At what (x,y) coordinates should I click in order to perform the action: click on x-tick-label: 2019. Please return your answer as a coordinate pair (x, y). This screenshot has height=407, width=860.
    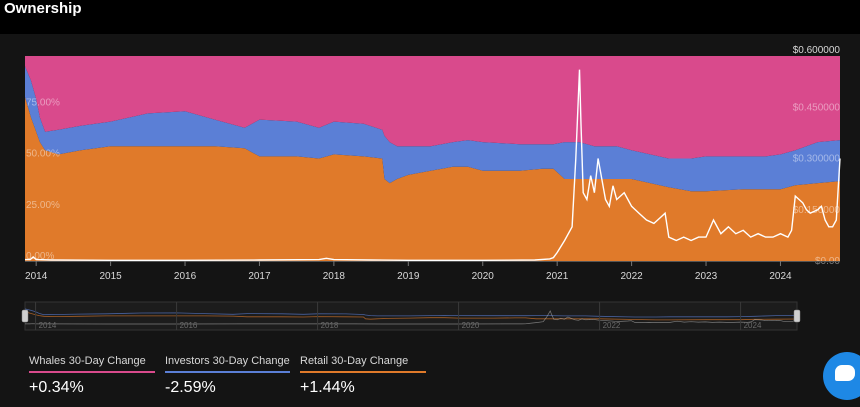
    Looking at the image, I should click on (408, 276).